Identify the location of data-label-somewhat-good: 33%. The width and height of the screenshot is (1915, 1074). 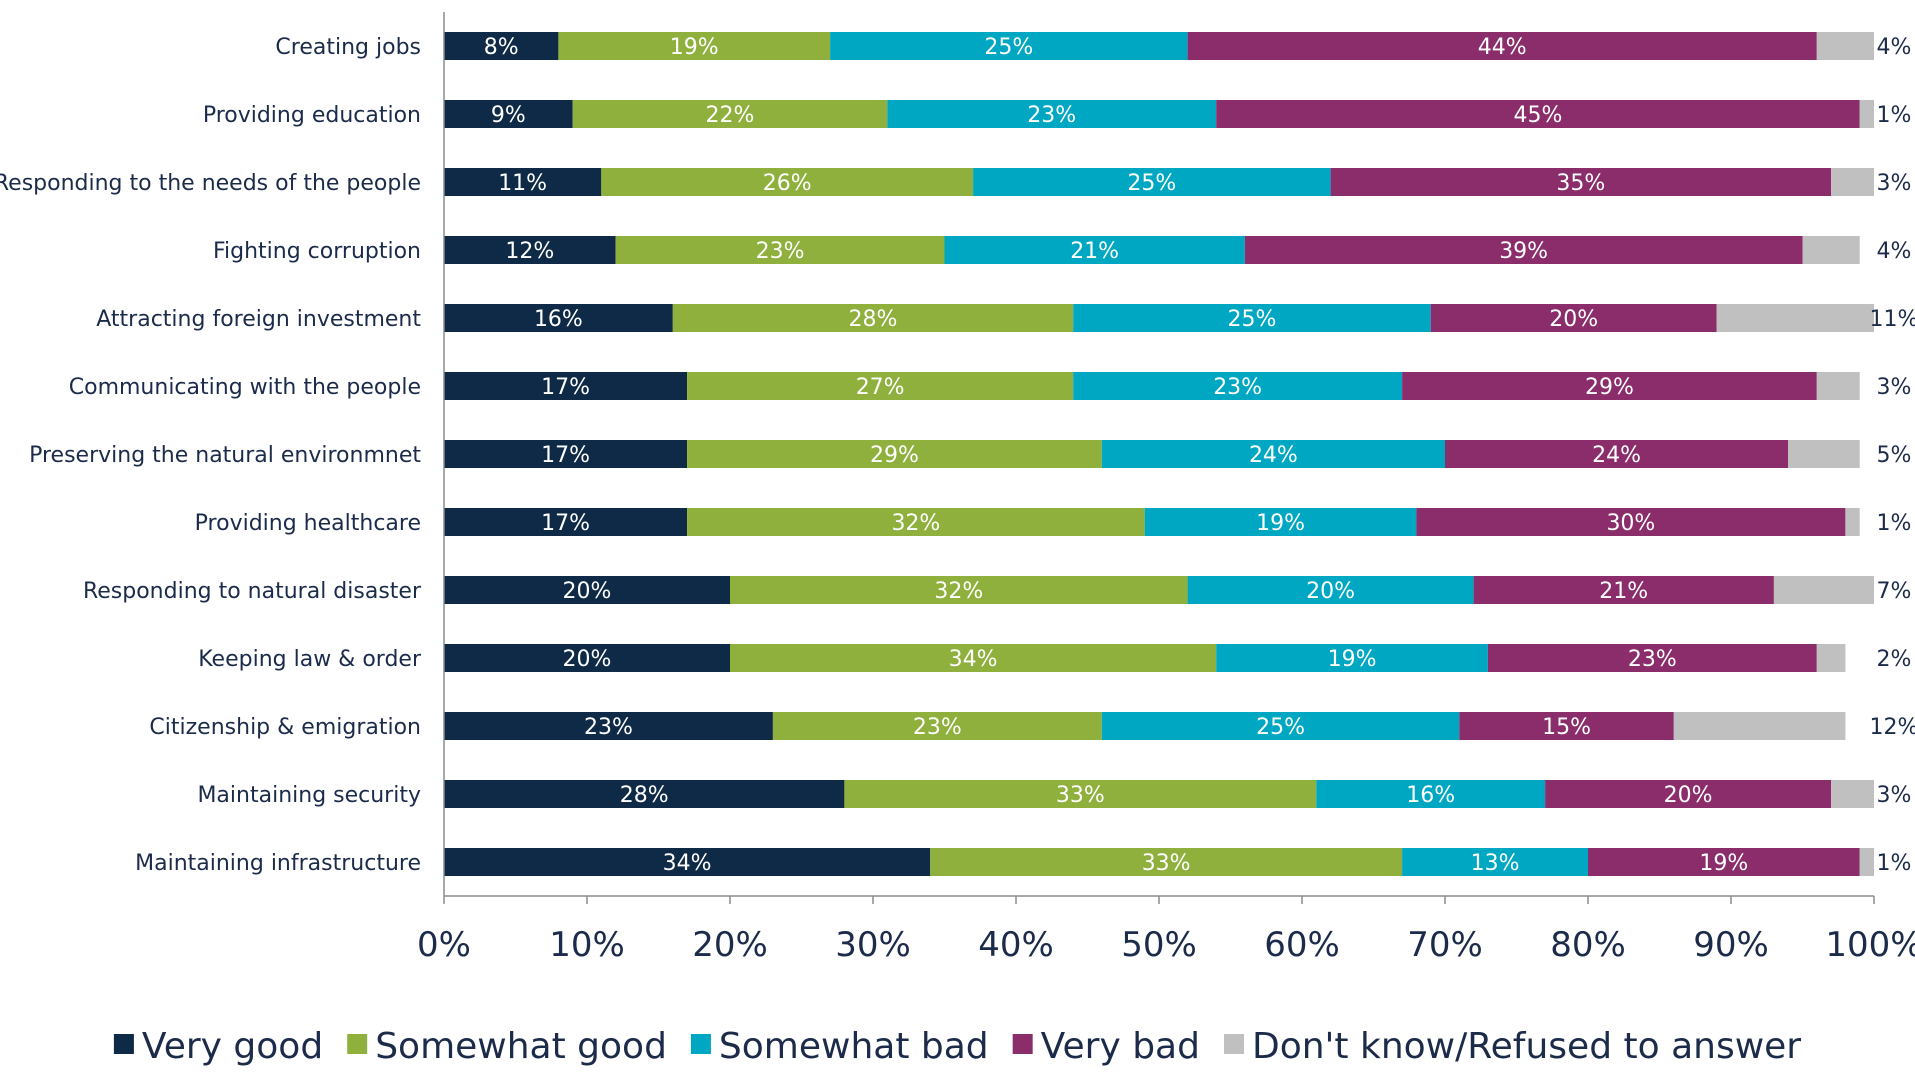
(1080, 795).